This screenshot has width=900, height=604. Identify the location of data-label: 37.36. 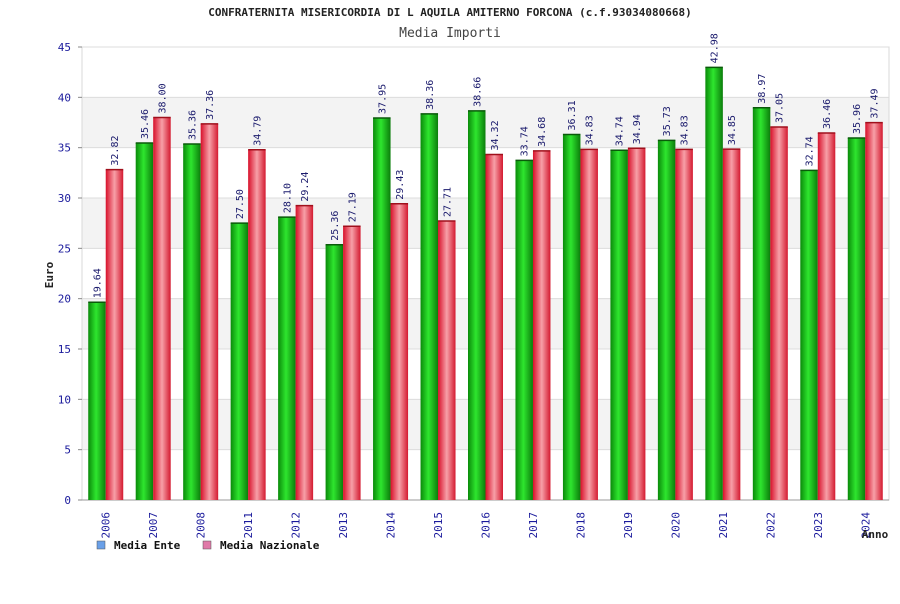
(210, 105).